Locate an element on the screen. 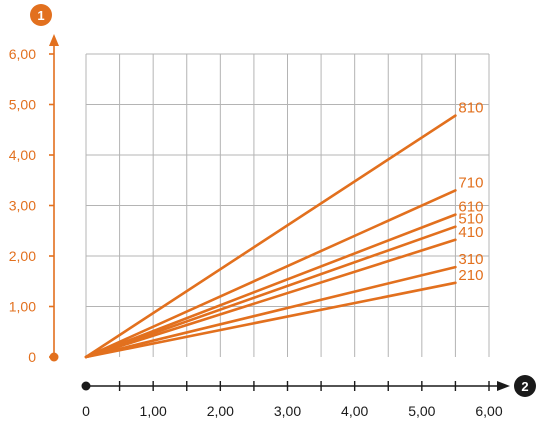 The height and width of the screenshot is (421, 540). y-tick-label: 4,00 is located at coordinates (22, 155).